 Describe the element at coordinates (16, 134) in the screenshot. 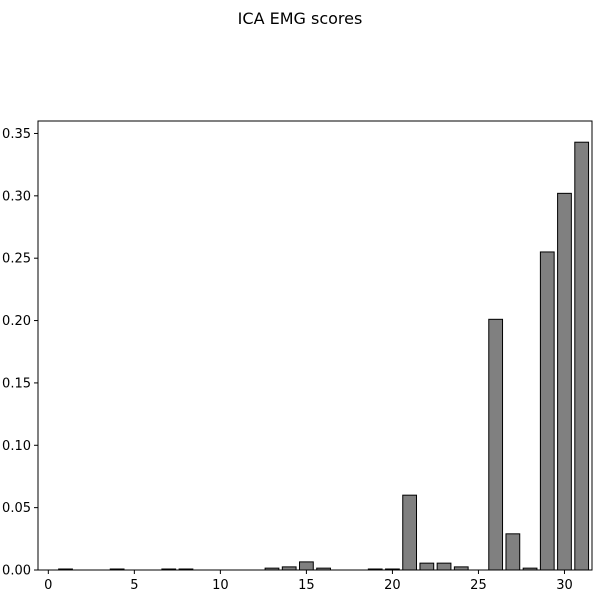

I see `y-tick-label-0.35: 0.35` at that location.